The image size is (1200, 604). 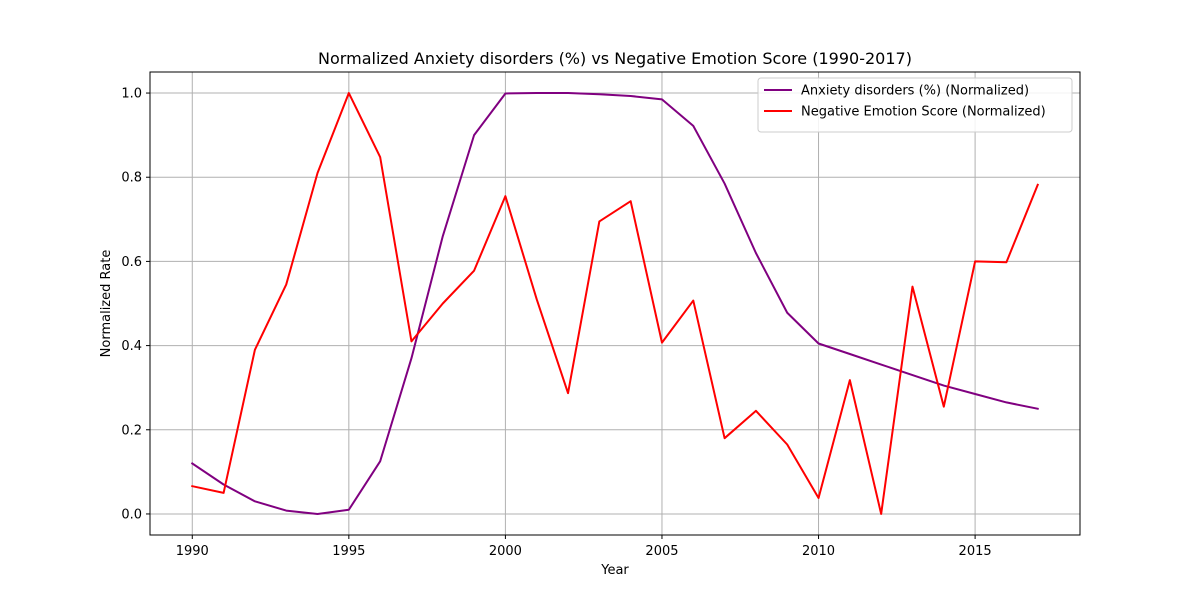 What do you see at coordinates (131, 262) in the screenshot?
I see `y-tick-label: 0.6` at bounding box center [131, 262].